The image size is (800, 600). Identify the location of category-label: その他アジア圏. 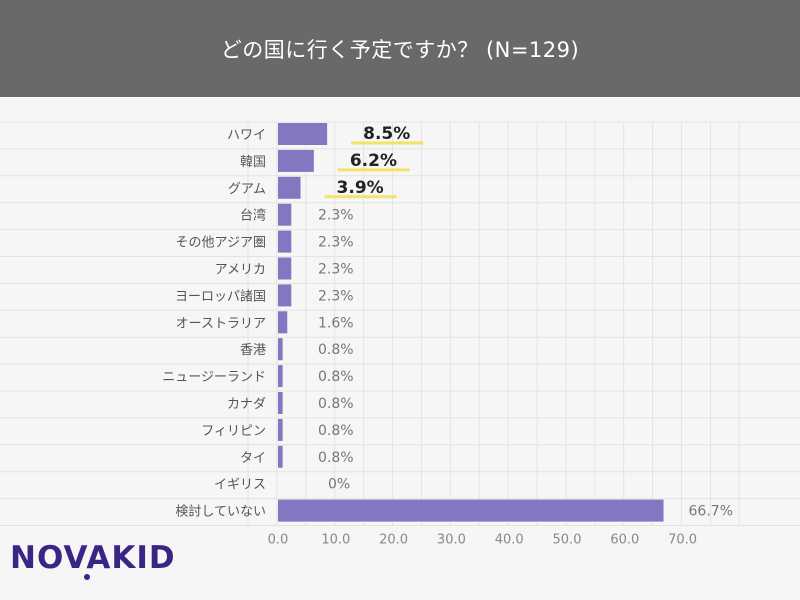
(221, 243).